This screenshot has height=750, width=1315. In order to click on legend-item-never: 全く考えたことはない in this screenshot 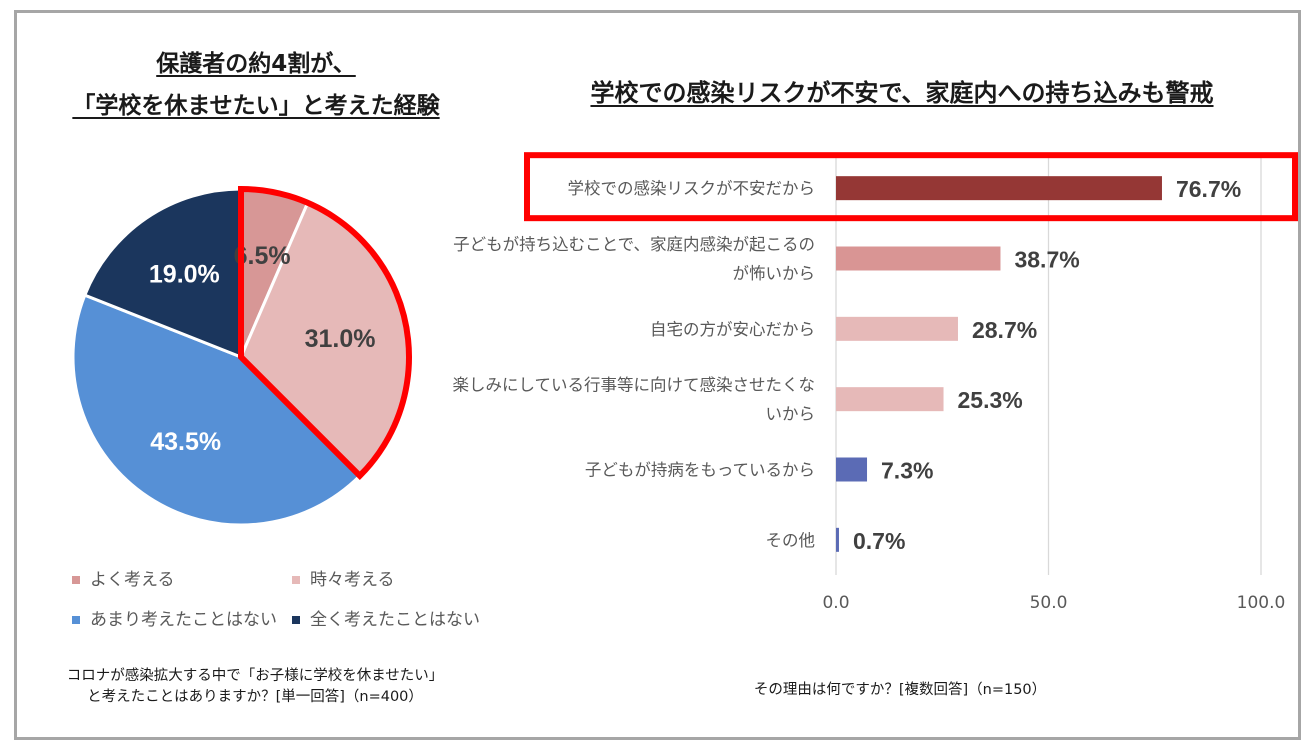, I will do `click(386, 617)`.